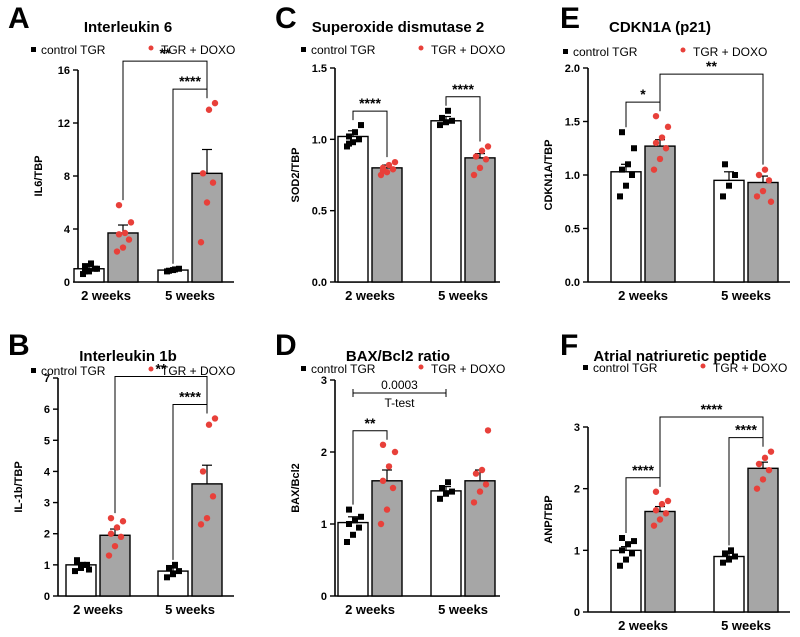  Describe the element at coordinates (399, 385) in the screenshot. I see `p-value-label: 0.0003` at that location.